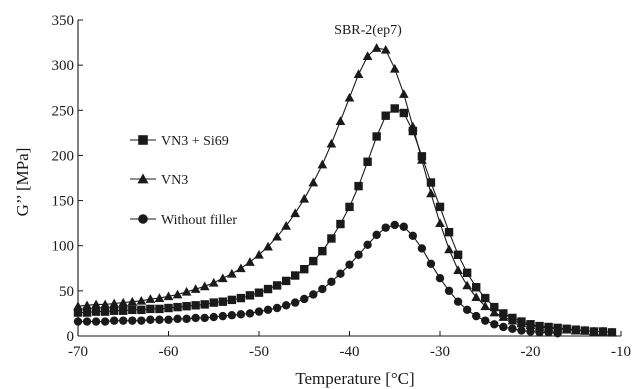  I want to click on y-tick-label: 300, so click(63, 66).